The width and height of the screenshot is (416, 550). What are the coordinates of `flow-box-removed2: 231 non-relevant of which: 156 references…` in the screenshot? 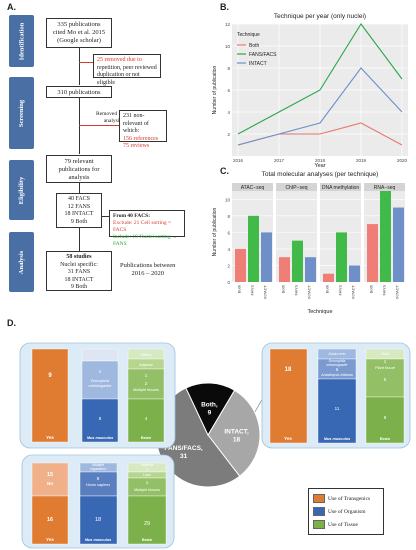 It's located at (143, 129).